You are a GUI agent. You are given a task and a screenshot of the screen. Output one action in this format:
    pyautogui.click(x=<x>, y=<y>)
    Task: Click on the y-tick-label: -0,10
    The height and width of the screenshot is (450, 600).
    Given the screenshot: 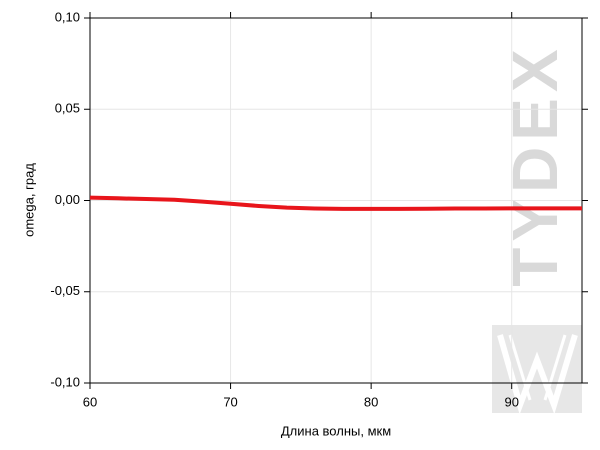 What is the action you would take?
    pyautogui.click(x=65, y=381)
    